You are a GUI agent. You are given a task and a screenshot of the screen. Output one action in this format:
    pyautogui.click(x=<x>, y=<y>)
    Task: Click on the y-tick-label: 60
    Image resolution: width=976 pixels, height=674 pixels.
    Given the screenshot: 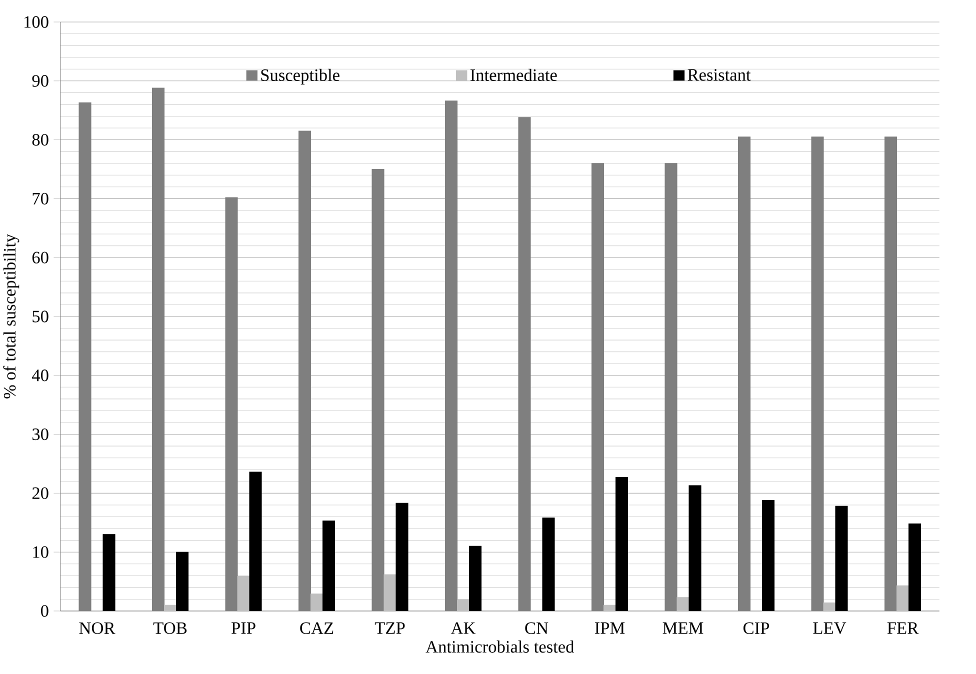 What is the action you would take?
    pyautogui.click(x=40, y=258)
    